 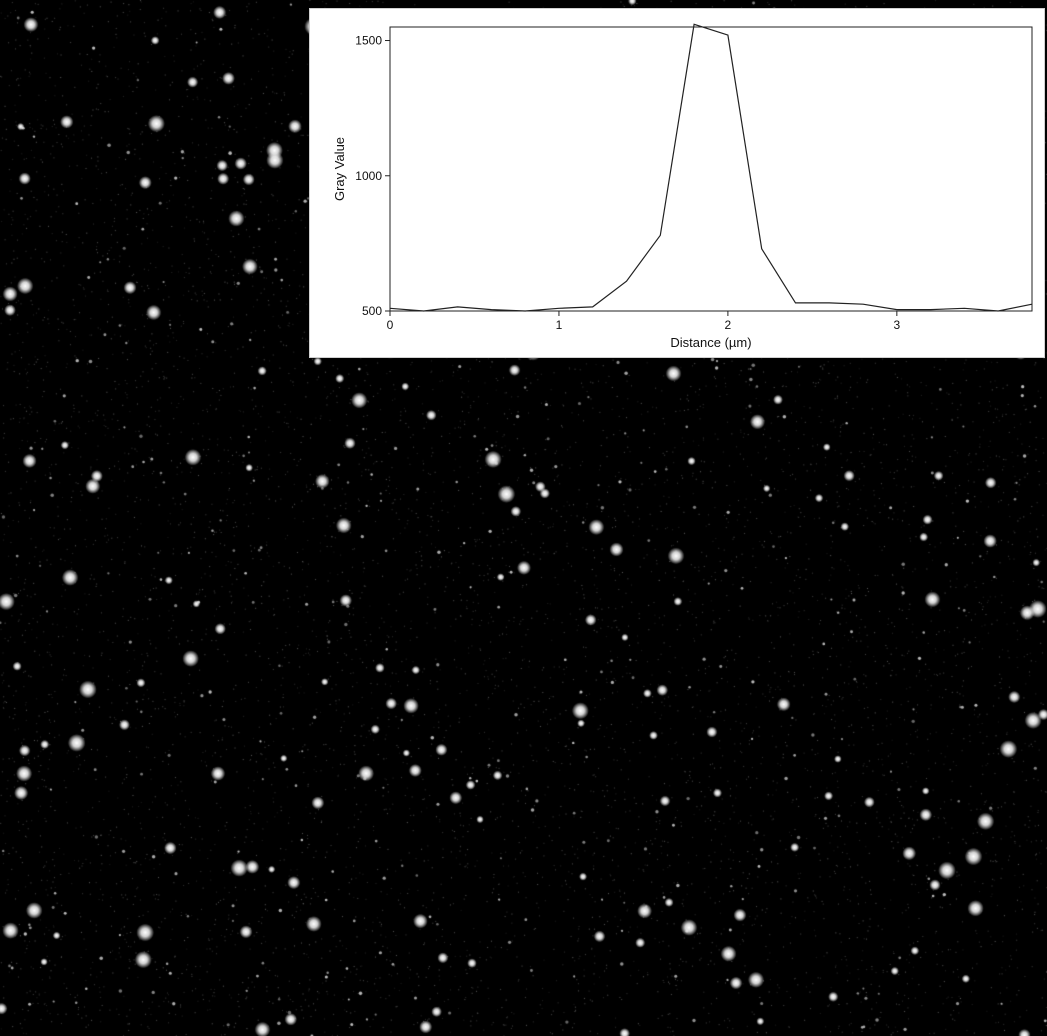 What do you see at coordinates (372, 311) in the screenshot?
I see `y-tick-label: 500` at bounding box center [372, 311].